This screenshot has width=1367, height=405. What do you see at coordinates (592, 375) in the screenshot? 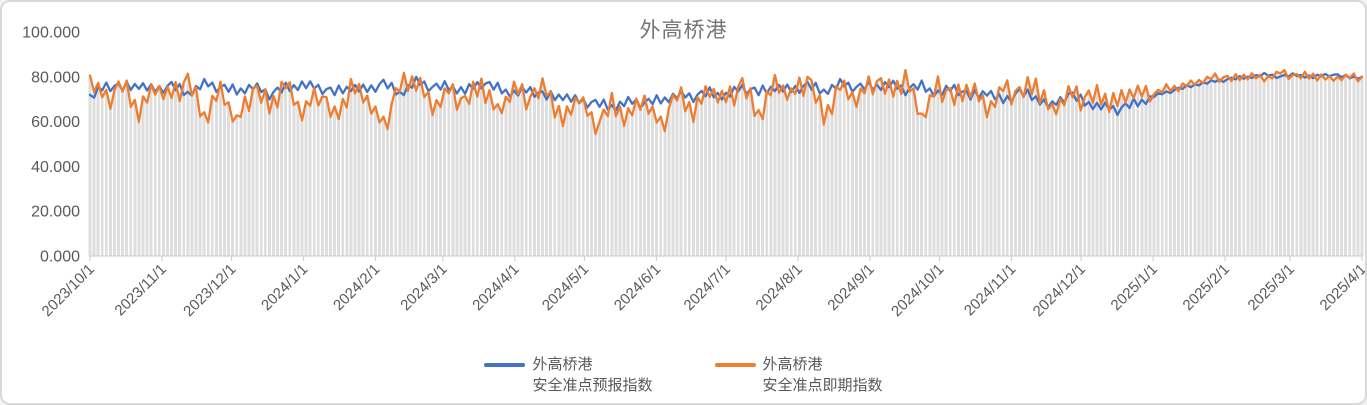
I see `legend-label-forecast: 外高桥港 安全准点预报指数` at bounding box center [592, 375].